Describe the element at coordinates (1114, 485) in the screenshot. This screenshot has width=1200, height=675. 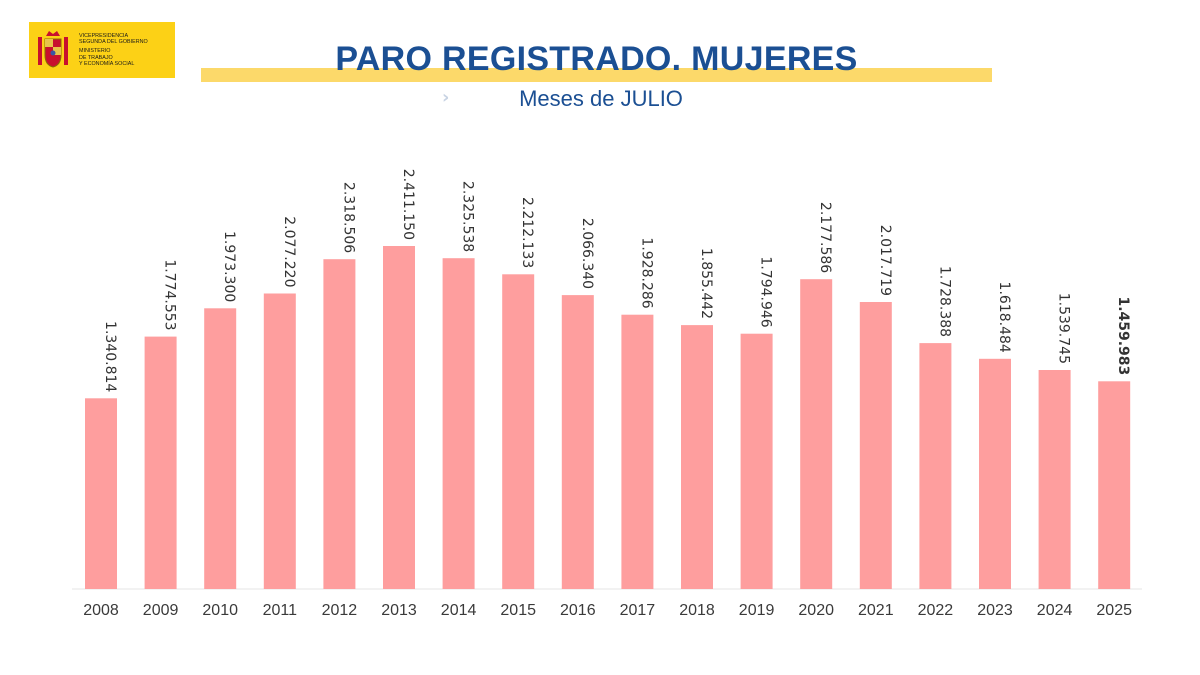
I see `bar-2025` at that location.